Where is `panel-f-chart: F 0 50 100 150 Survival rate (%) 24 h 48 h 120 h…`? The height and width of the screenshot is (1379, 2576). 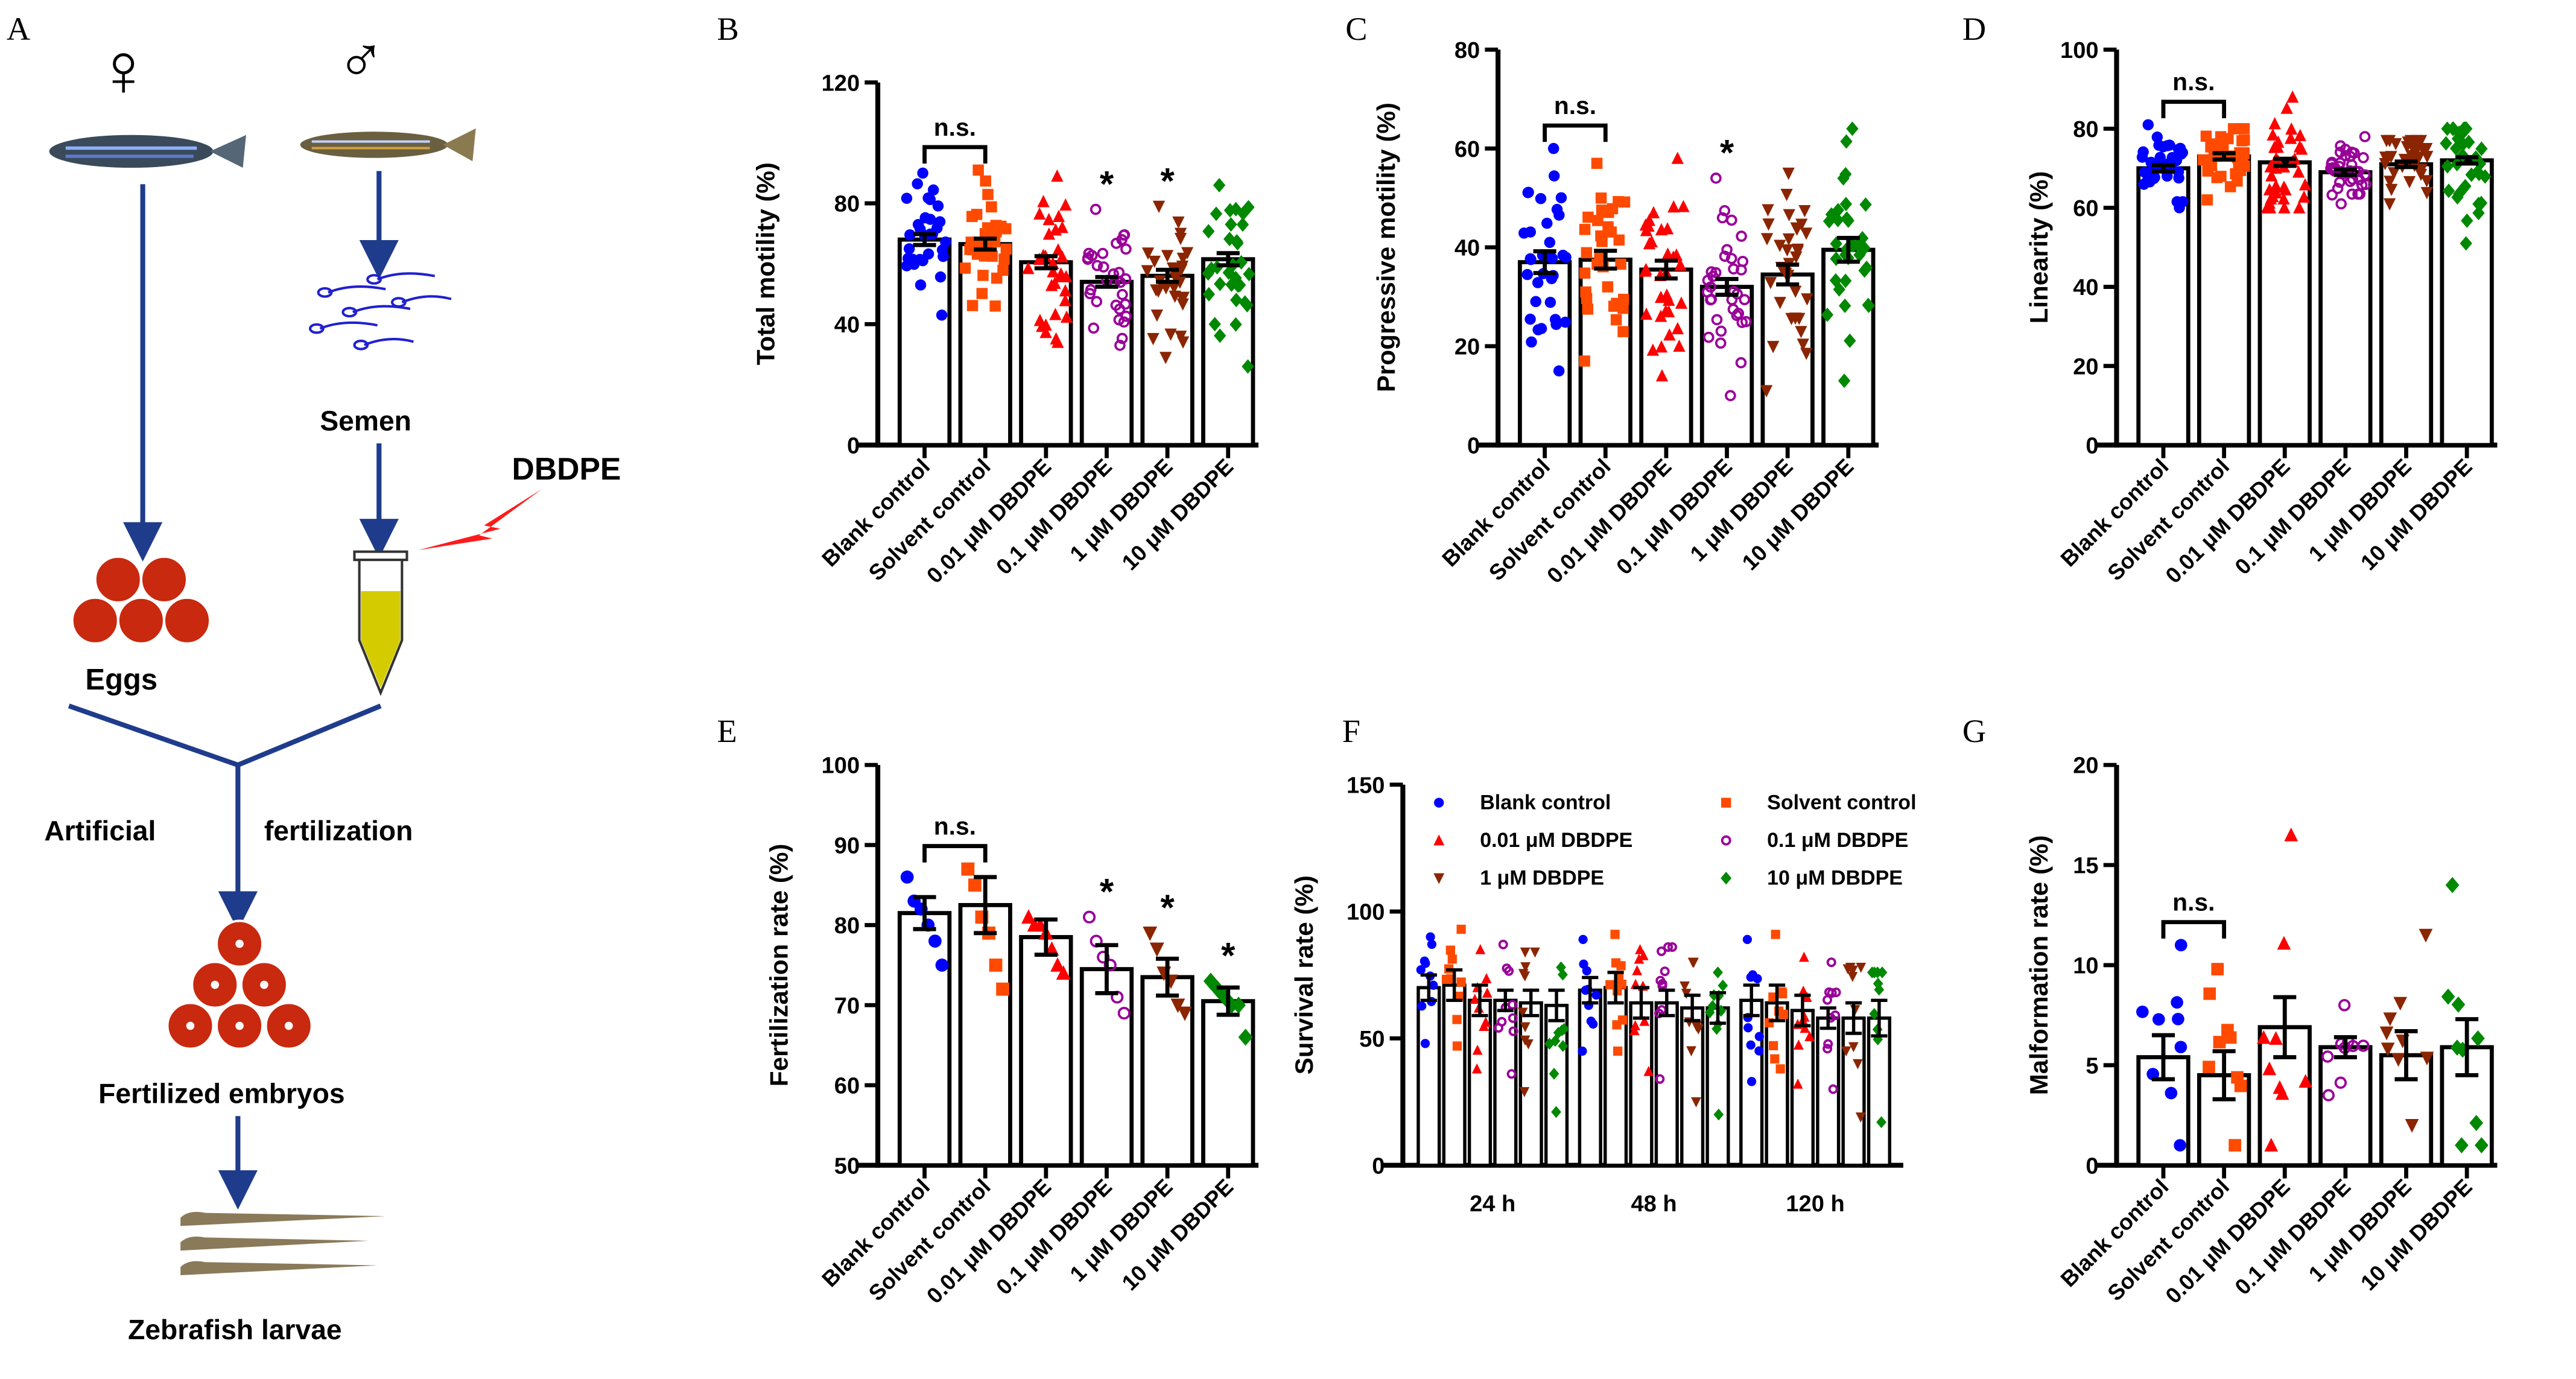 panel-f-chart: F 0 50 100 150 Survival rate (%) 24 h 48 h 120 h… is located at coordinates (1603, 965).